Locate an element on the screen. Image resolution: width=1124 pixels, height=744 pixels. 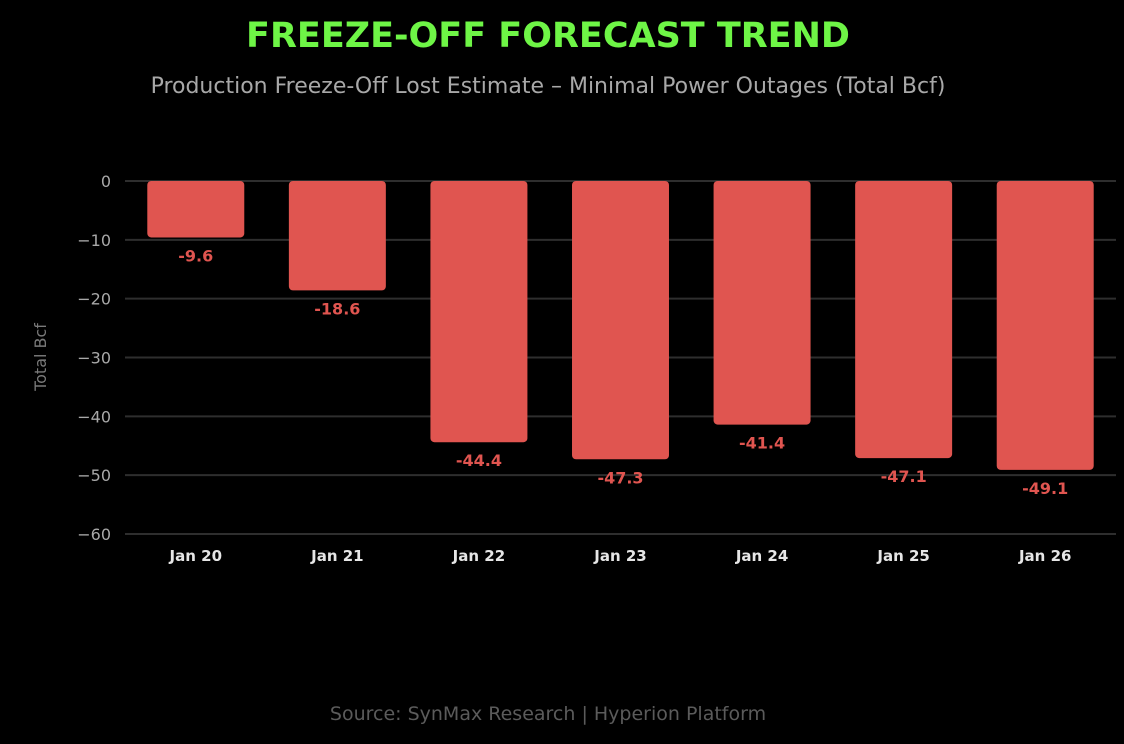
bar-value-label: -49.1 is located at coordinates (1045, 488).